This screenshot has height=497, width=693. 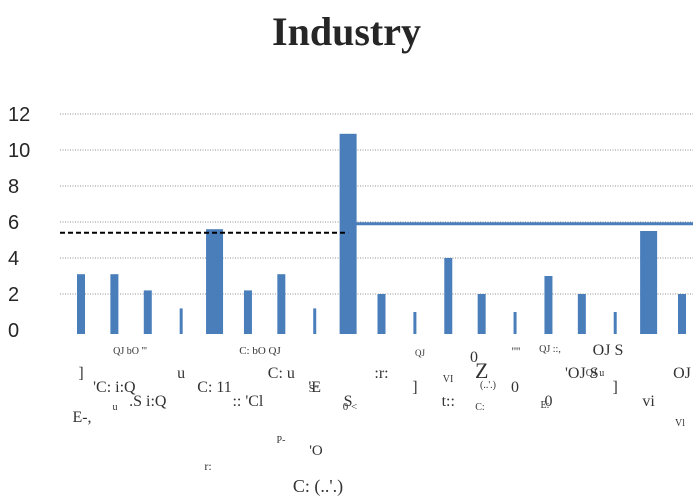 What do you see at coordinates (281, 373) in the screenshot?
I see `x-tick-label: C: u` at bounding box center [281, 373].